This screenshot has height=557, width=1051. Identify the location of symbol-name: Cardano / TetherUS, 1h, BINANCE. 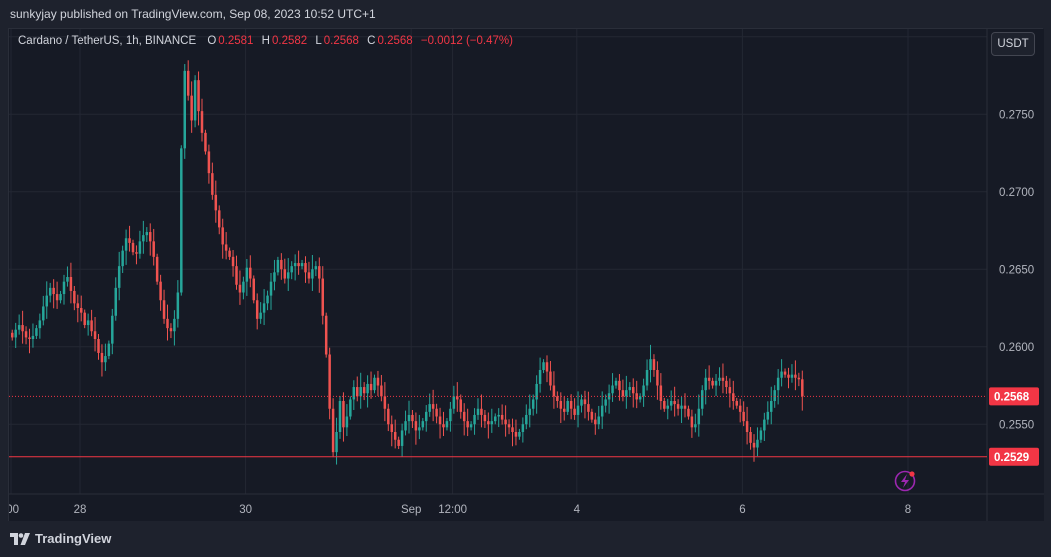
(107, 41).